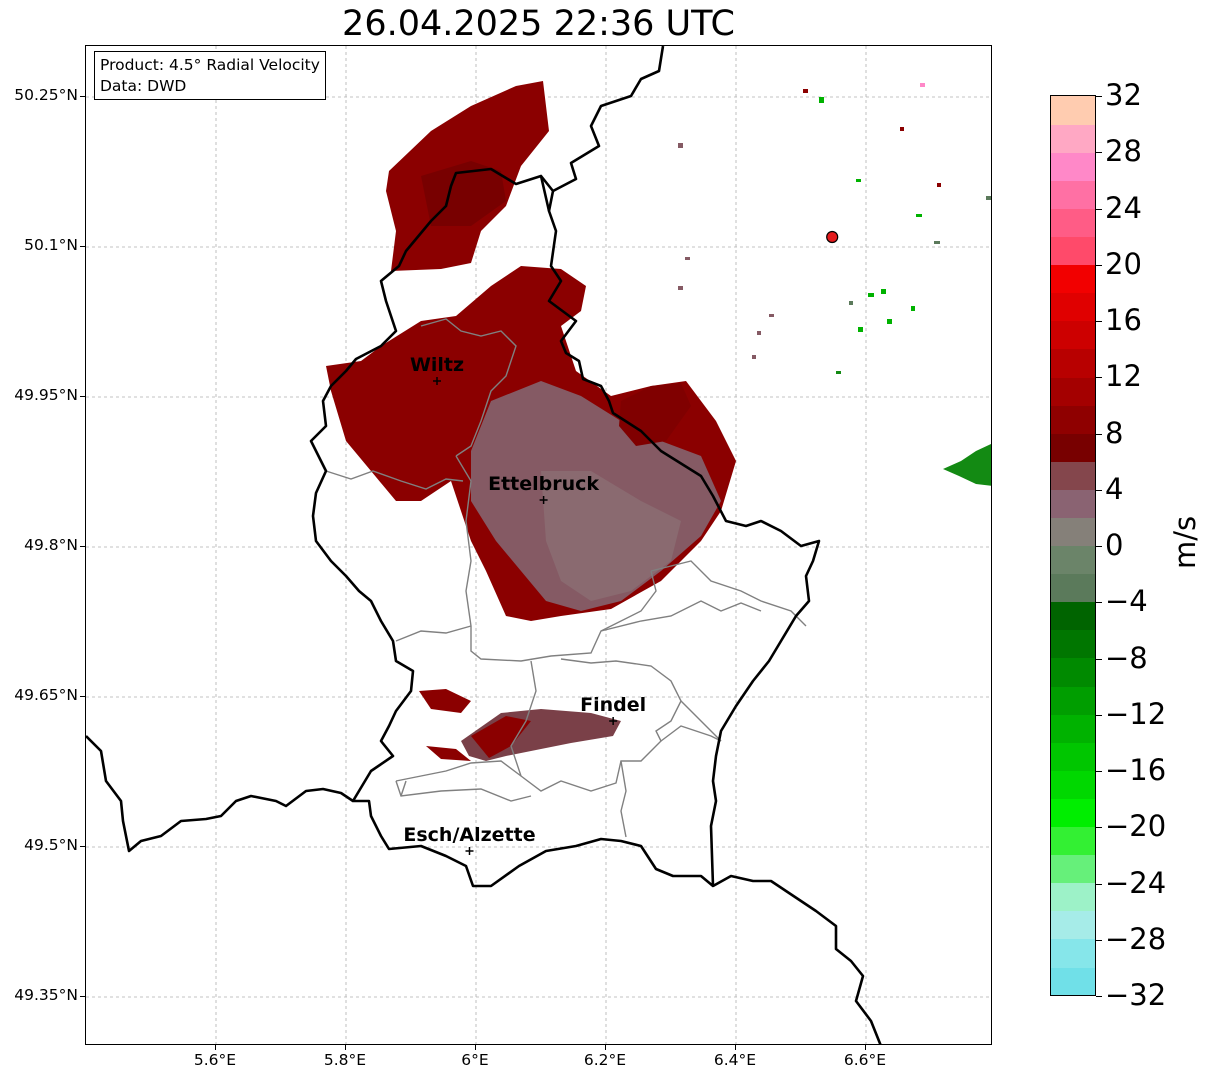 The image size is (1207, 1081). What do you see at coordinates (445, 701) in the screenshot?
I see `echo-south-west` at bounding box center [445, 701].